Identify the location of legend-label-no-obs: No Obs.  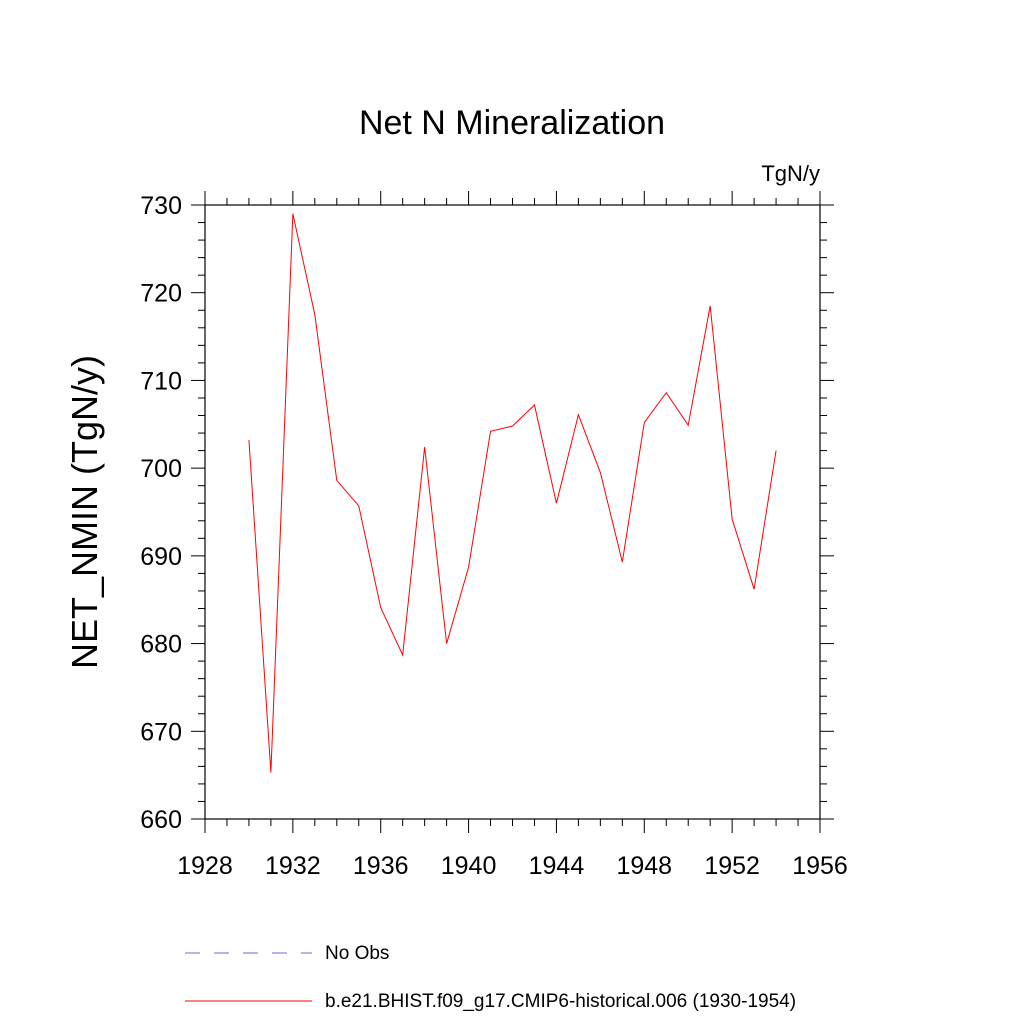
(357, 953).